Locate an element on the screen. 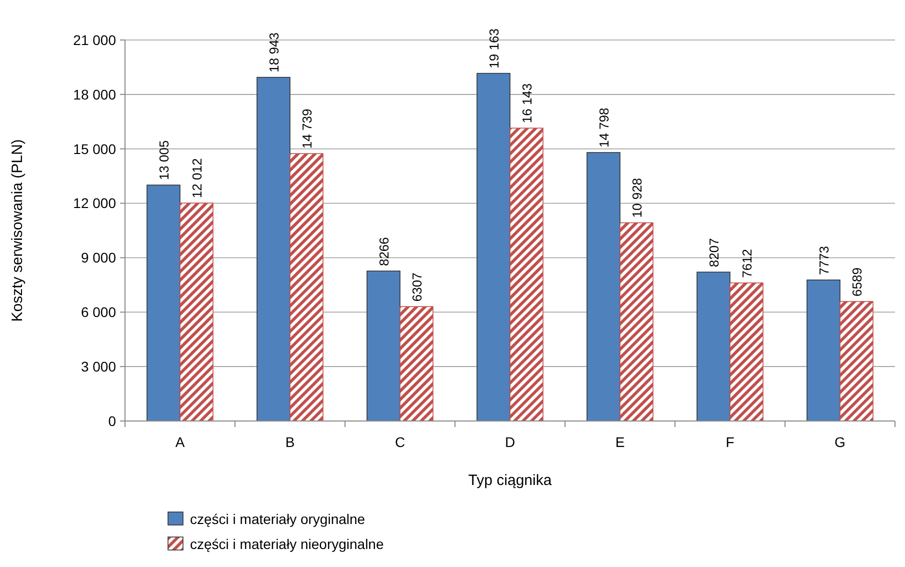 The image size is (905, 567). data-label: 13 005 is located at coordinates (164, 160).